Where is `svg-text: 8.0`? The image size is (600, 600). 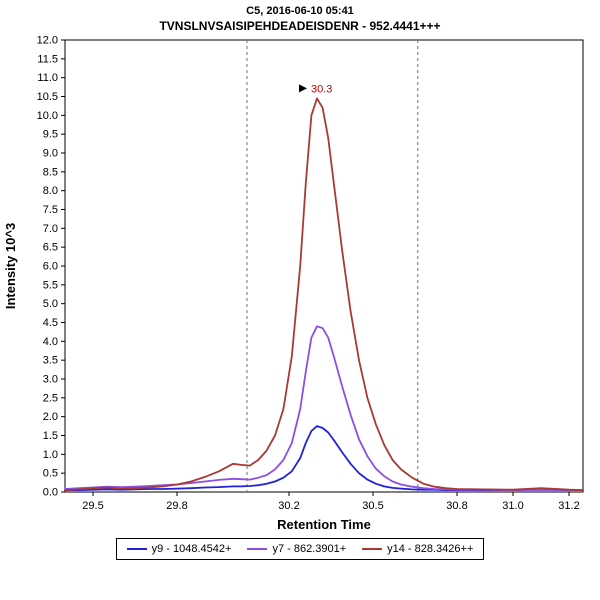
svg-text: 8.0 is located at coordinates (50, 191).